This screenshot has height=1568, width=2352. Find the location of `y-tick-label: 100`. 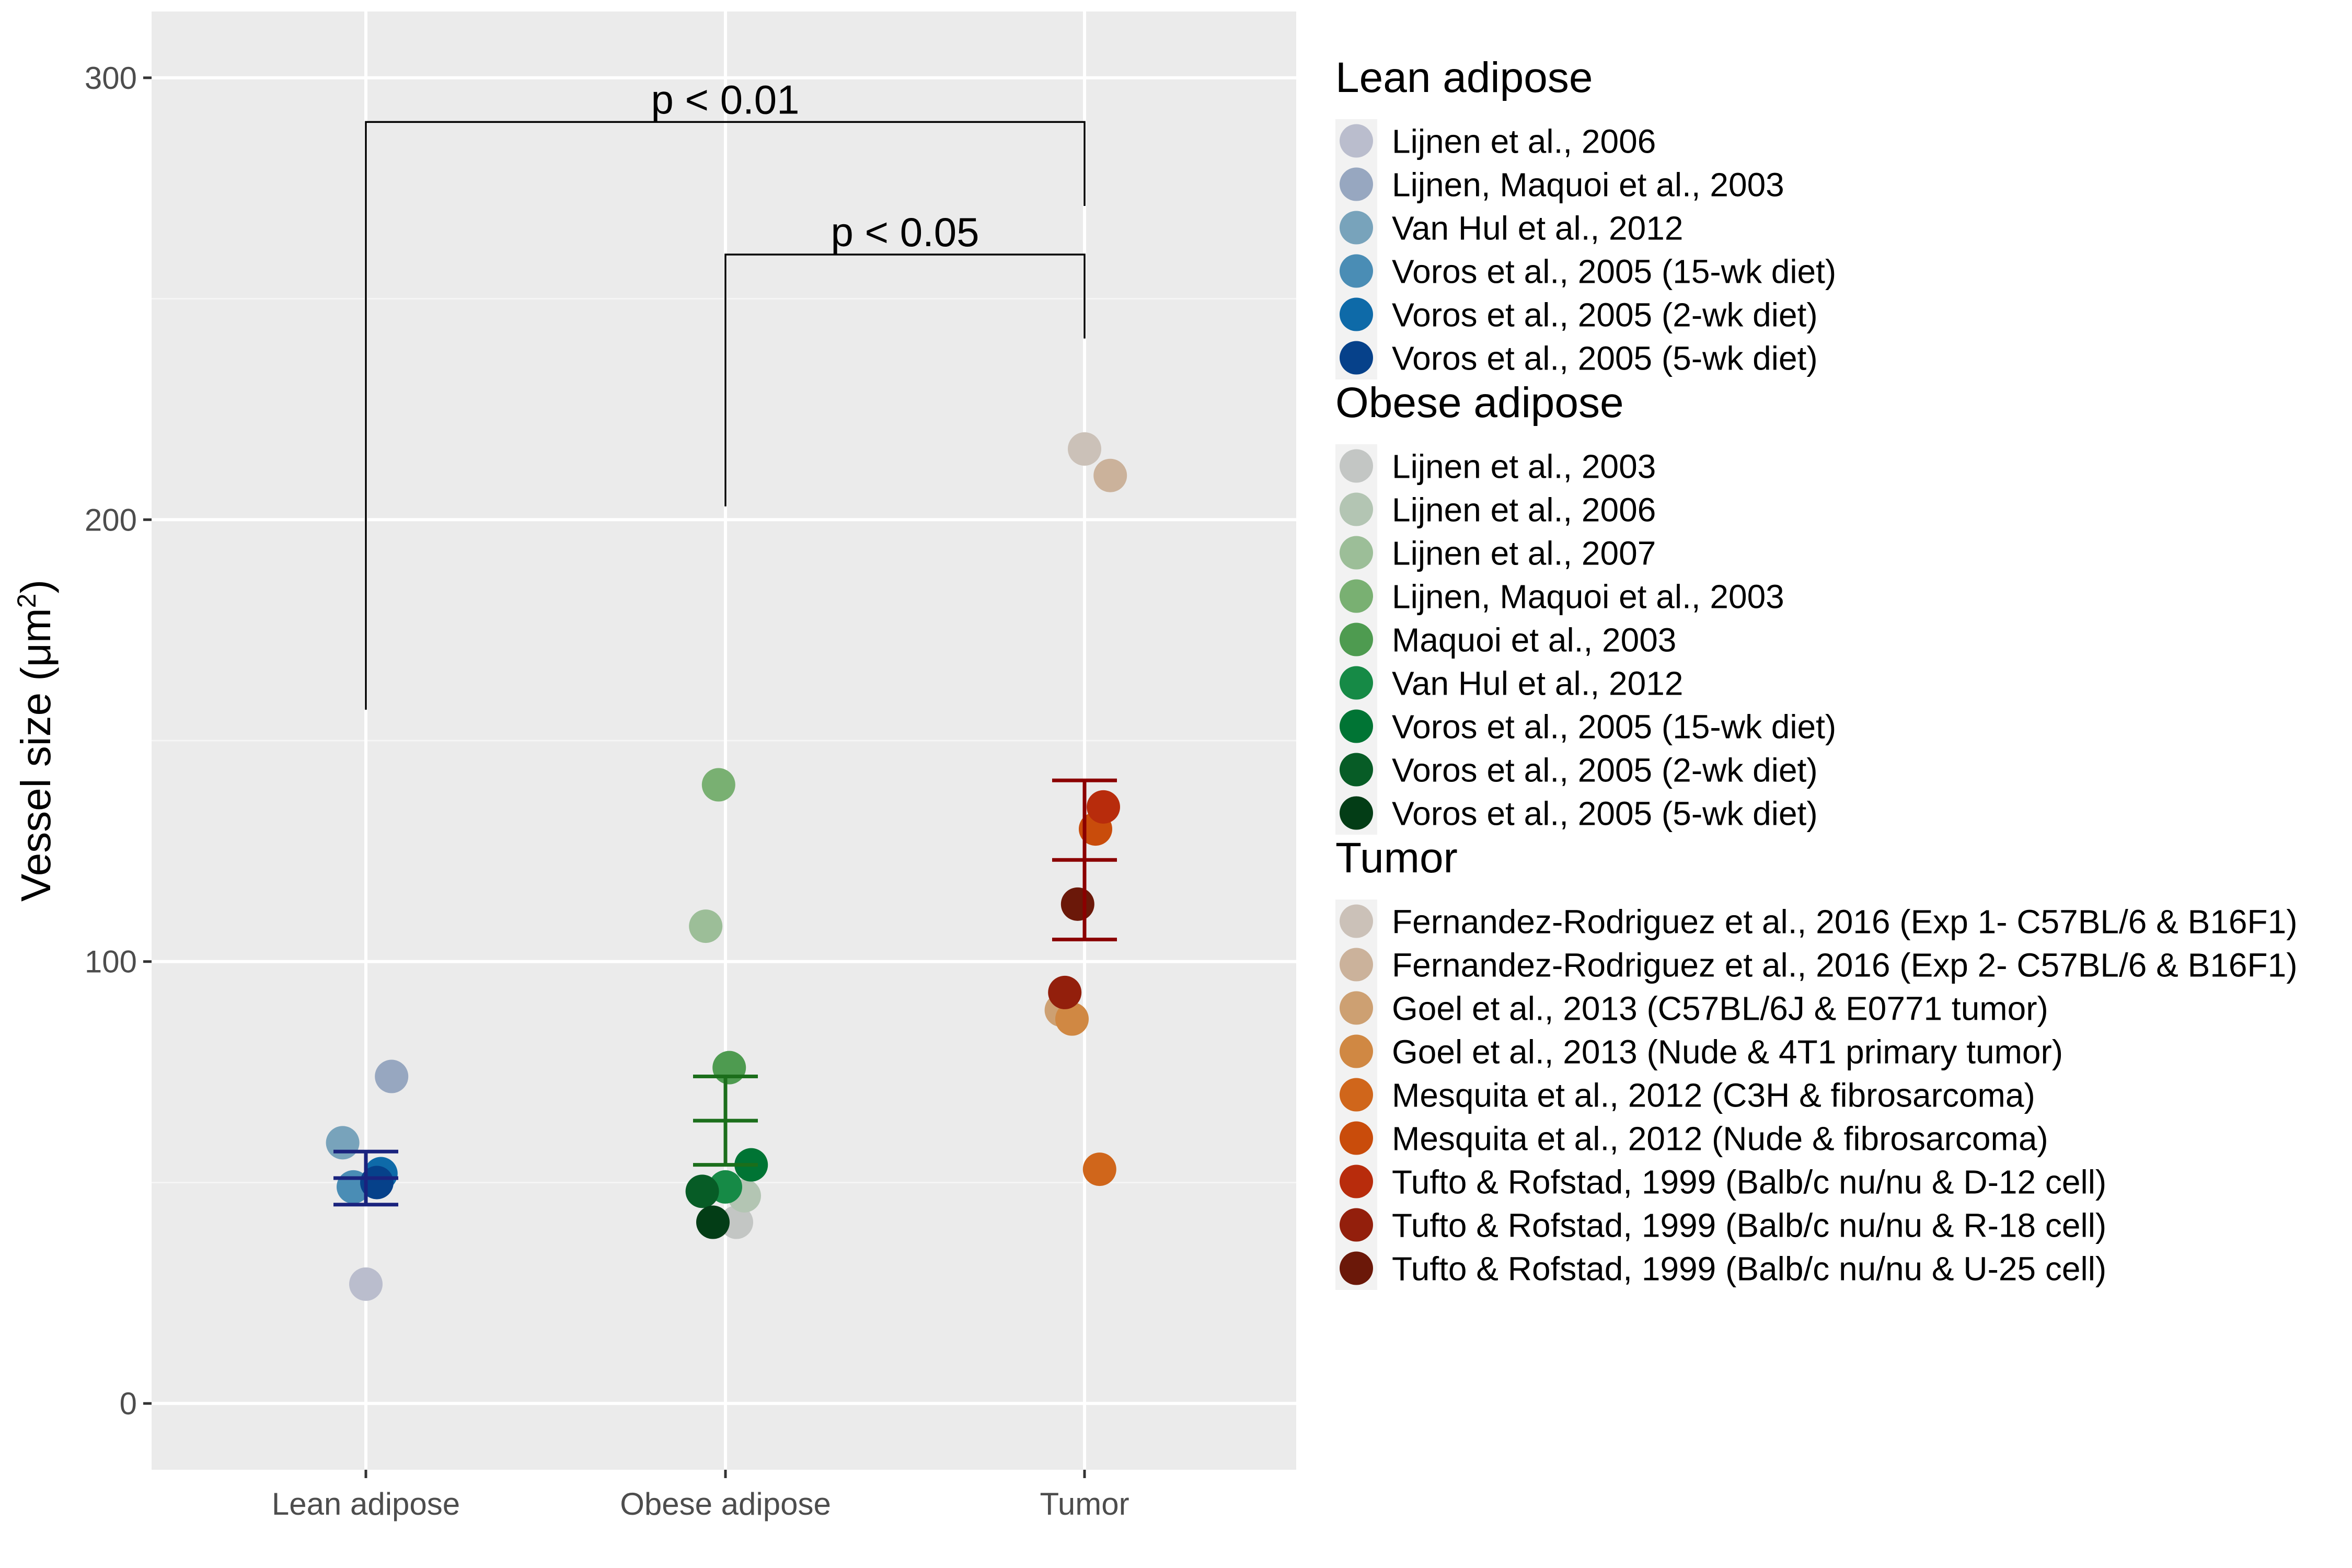

y-tick-label: 100 is located at coordinates (111, 961).